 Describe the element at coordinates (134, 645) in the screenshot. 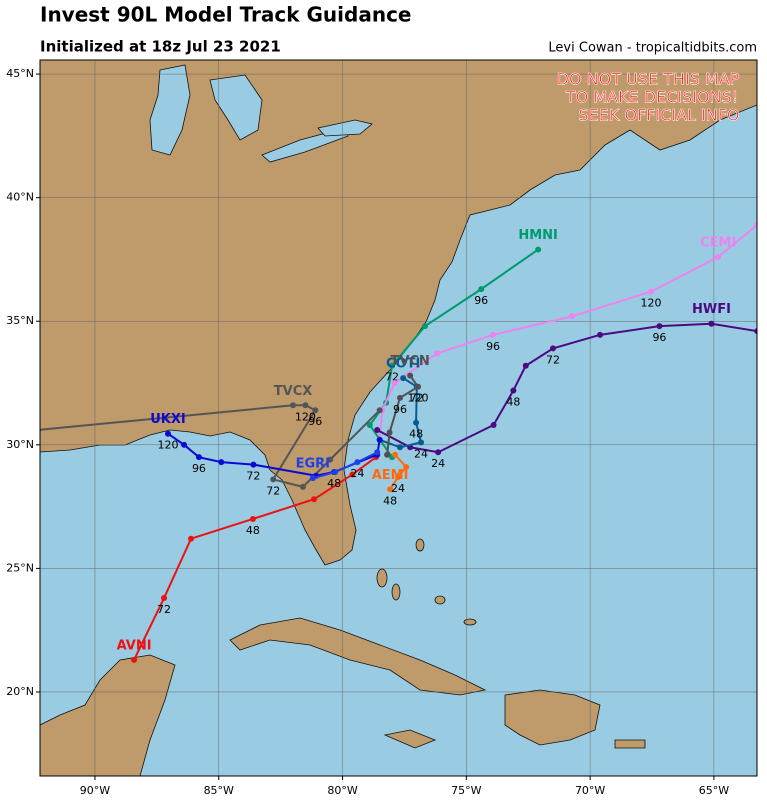

I see `track-name: AVNI` at that location.